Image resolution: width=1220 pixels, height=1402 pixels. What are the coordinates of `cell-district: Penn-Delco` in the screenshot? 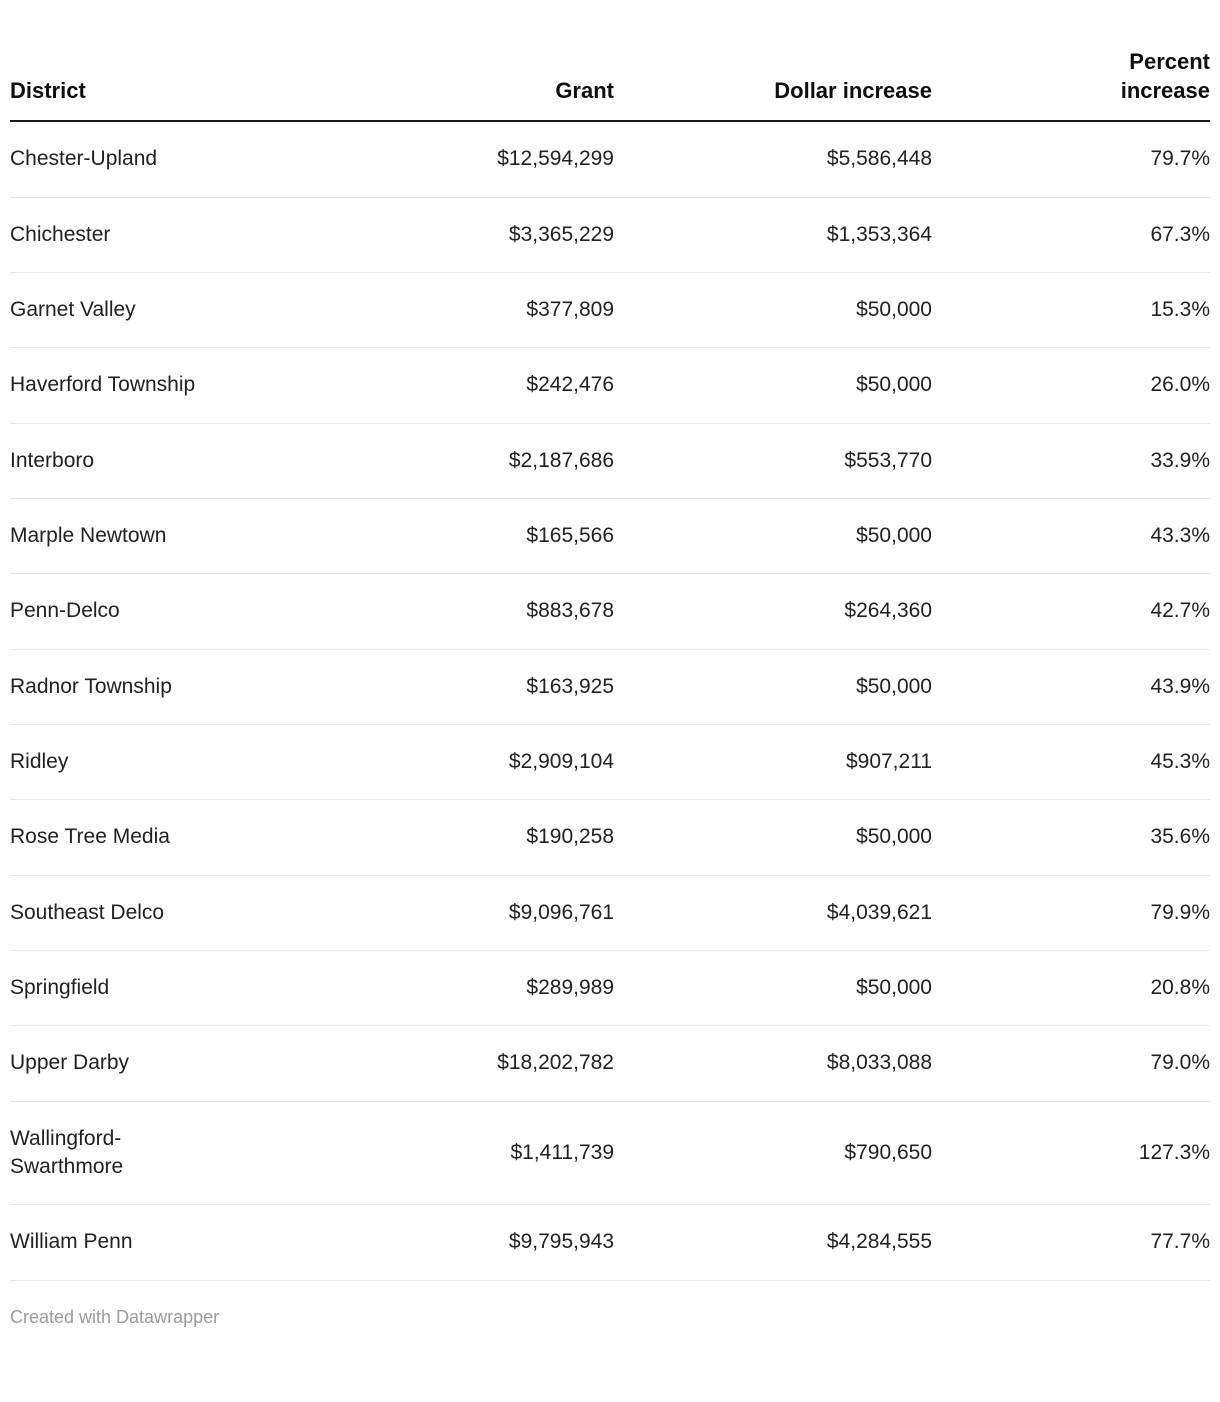 It's located at (117, 611).